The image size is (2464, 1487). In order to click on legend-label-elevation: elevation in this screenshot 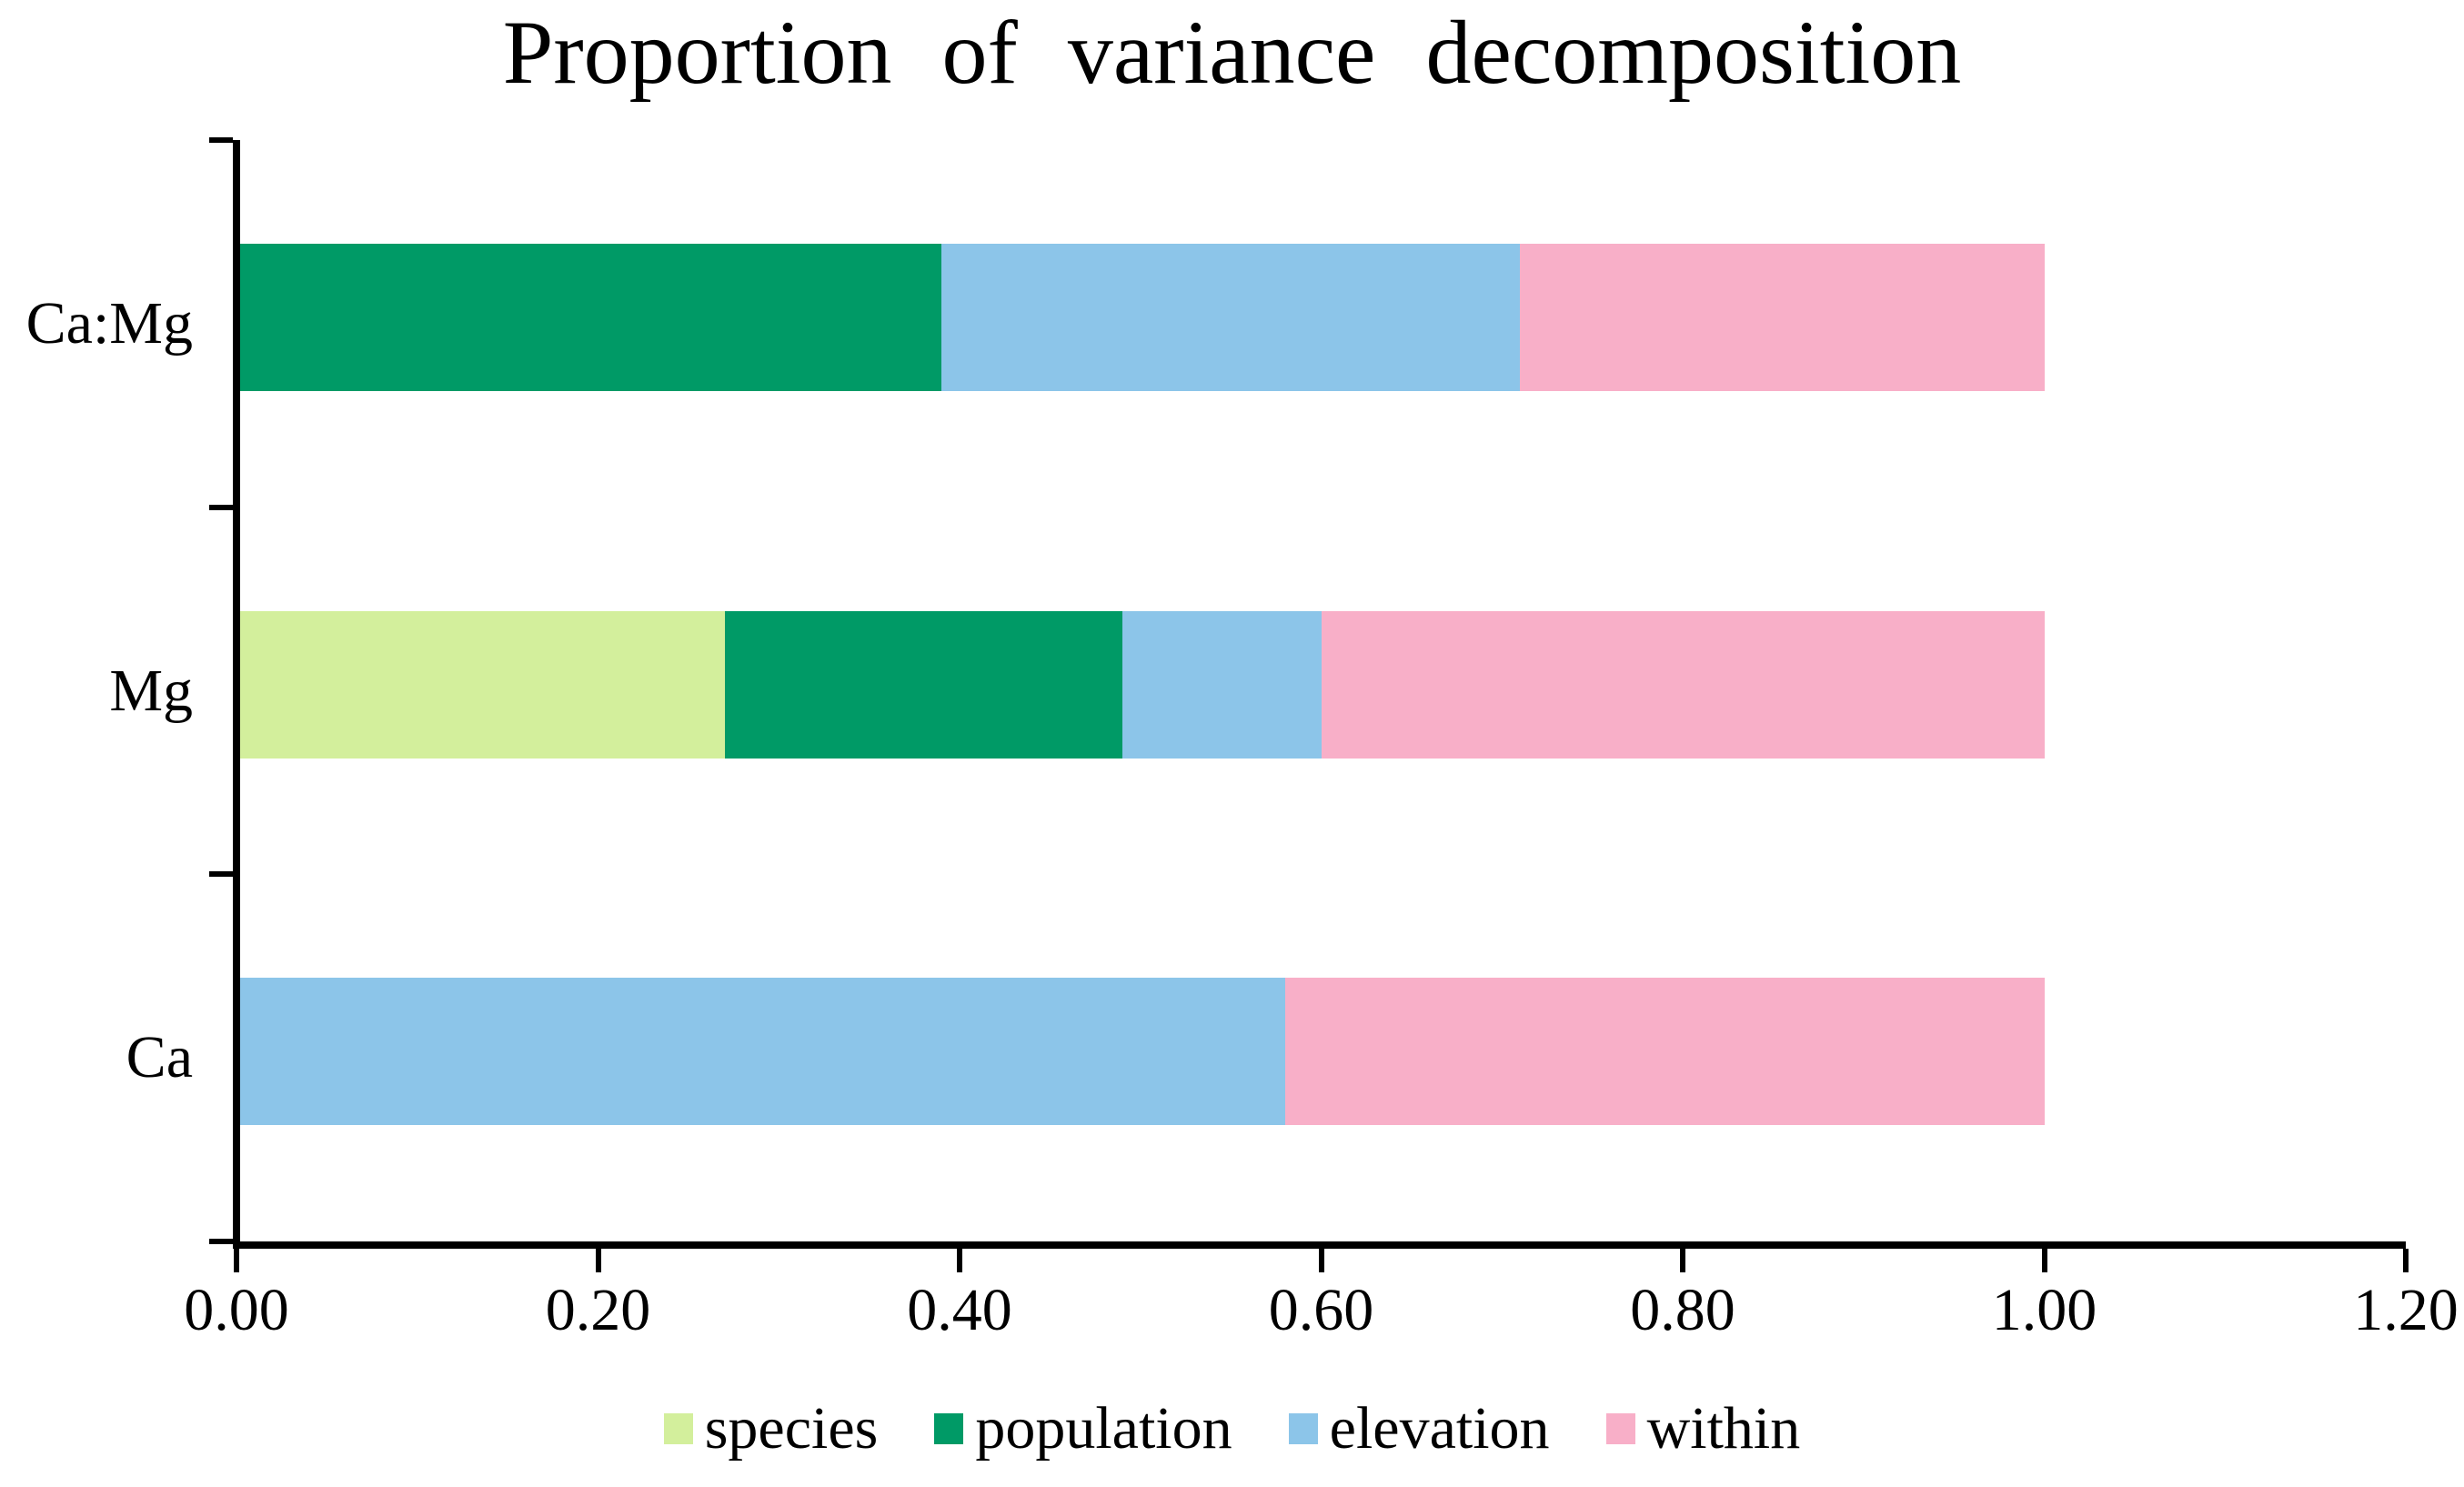, I will do `click(1439, 1428)`.